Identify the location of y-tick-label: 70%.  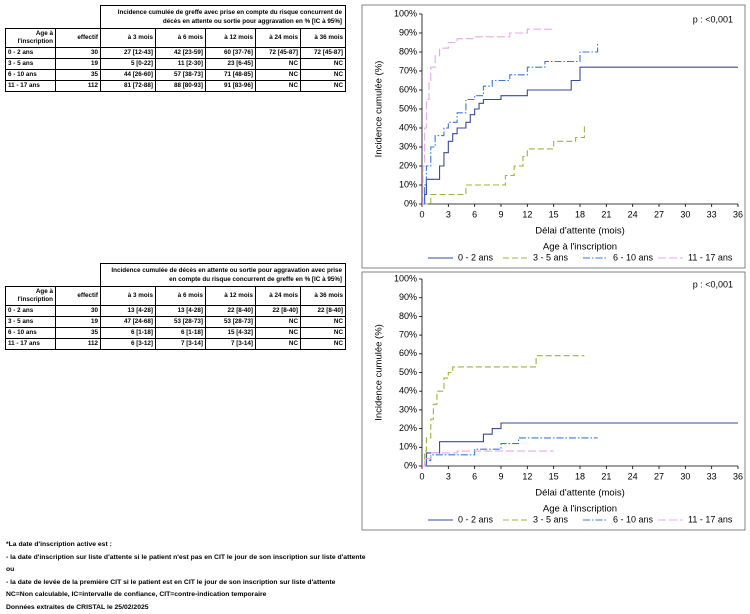
(408, 334).